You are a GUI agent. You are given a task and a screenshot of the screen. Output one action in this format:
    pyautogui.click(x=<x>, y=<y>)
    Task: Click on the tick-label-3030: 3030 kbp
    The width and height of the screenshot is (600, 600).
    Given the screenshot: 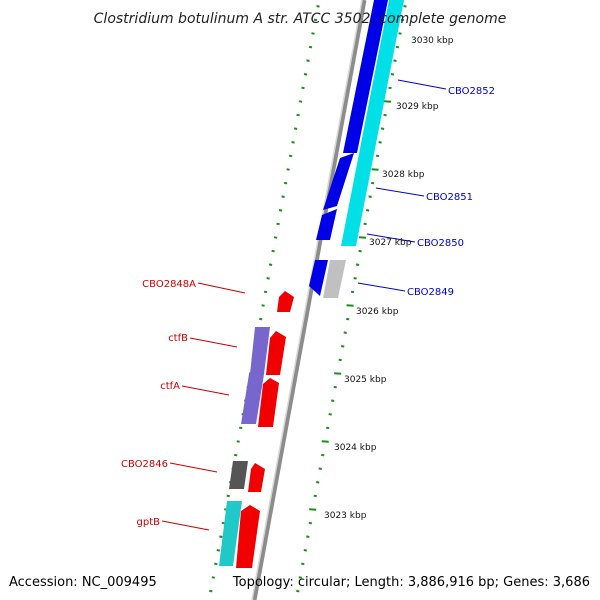 What is the action you would take?
    pyautogui.click(x=432, y=41)
    